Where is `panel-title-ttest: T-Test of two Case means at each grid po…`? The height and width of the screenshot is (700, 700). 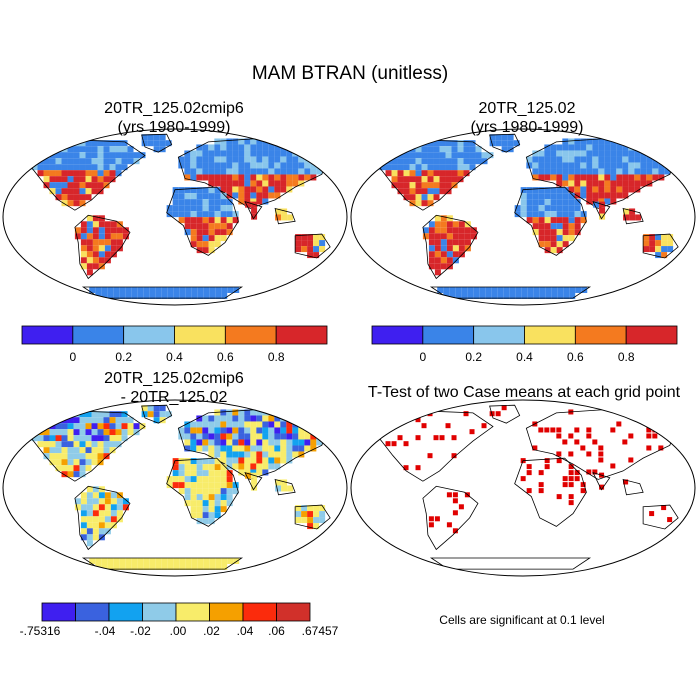 panel-title-ttest: T-Test of two Case means at each grid po… is located at coordinates (524, 392).